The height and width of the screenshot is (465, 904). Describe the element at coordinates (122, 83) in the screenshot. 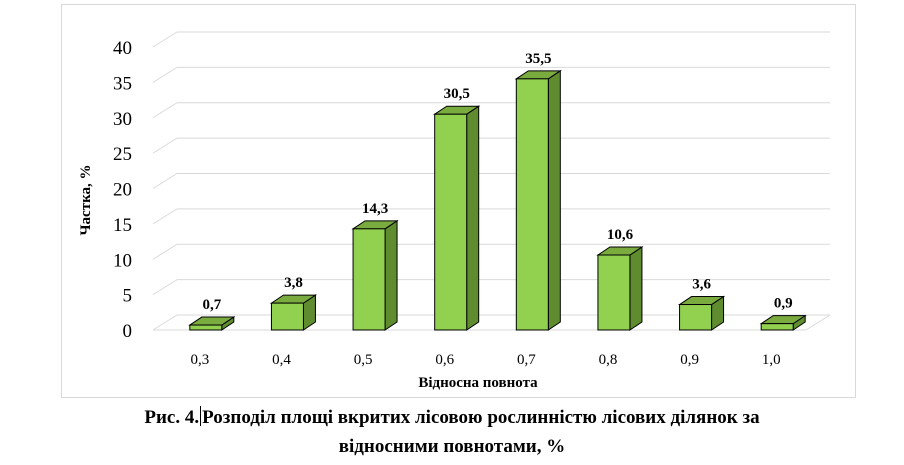

I see `y-tick-label: 35` at that location.